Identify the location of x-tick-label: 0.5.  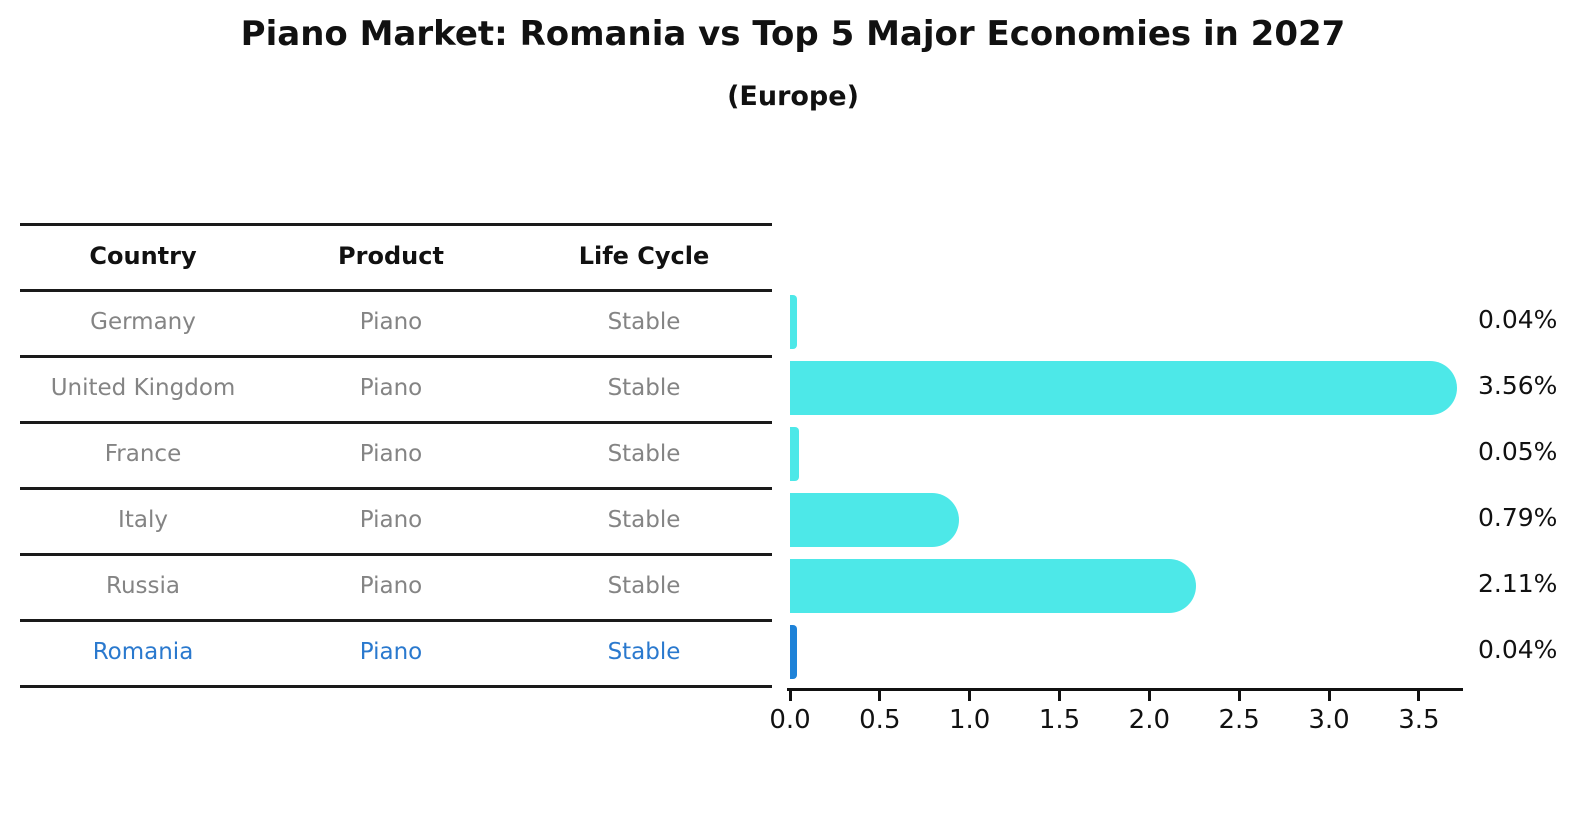
(880, 720).